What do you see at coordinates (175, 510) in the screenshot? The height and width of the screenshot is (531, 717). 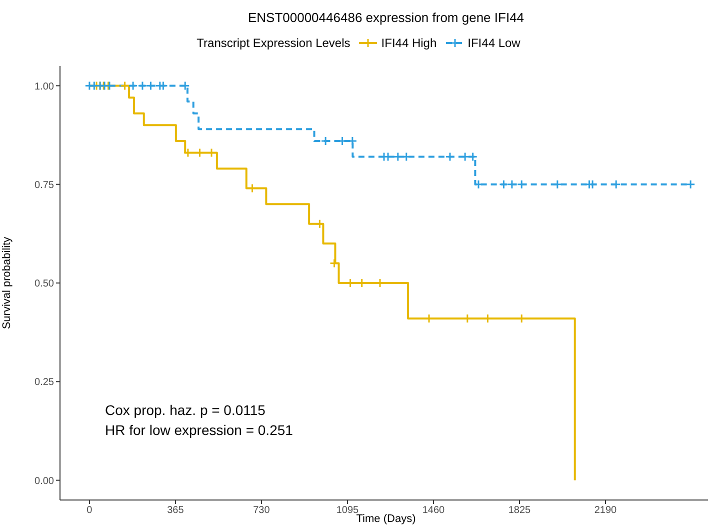 I see `x-tick-label: 365` at bounding box center [175, 510].